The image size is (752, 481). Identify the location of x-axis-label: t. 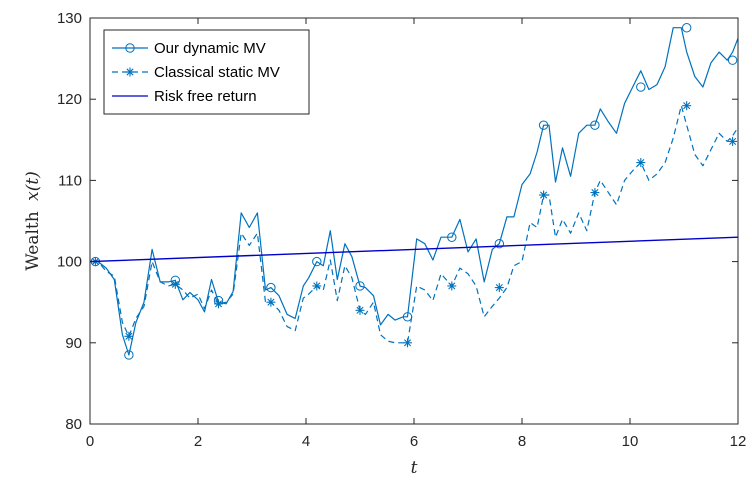
(414, 468).